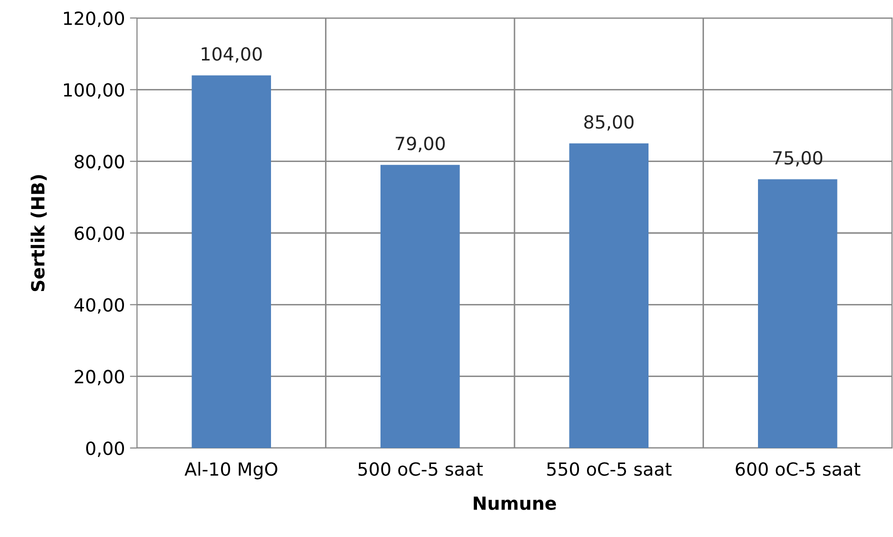 This screenshot has height=537, width=893. Describe the element at coordinates (94, 19) in the screenshot. I see `y-tick-label: 120,00` at that location.